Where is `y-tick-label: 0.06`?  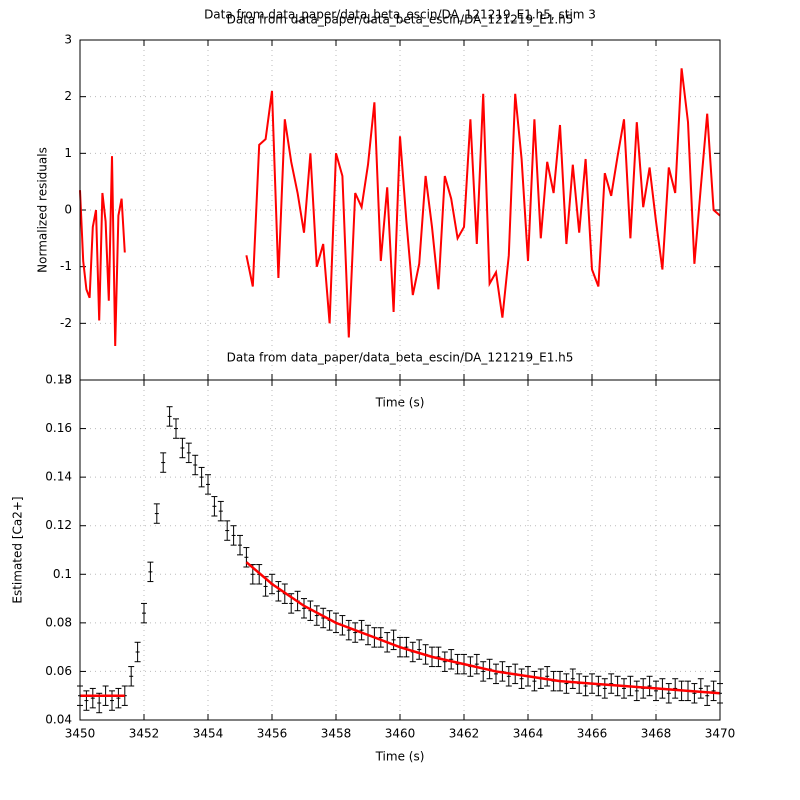
y-tick-label: 0.06 is located at coordinates (58, 671).